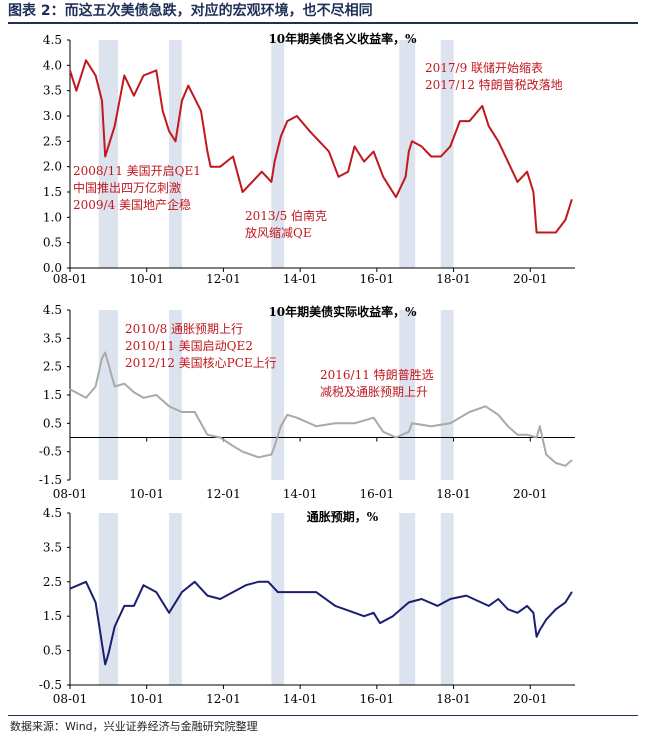 This screenshot has height=753, width=646. I want to click on x-tick-label-0-5: 18-01, so click(453, 279).